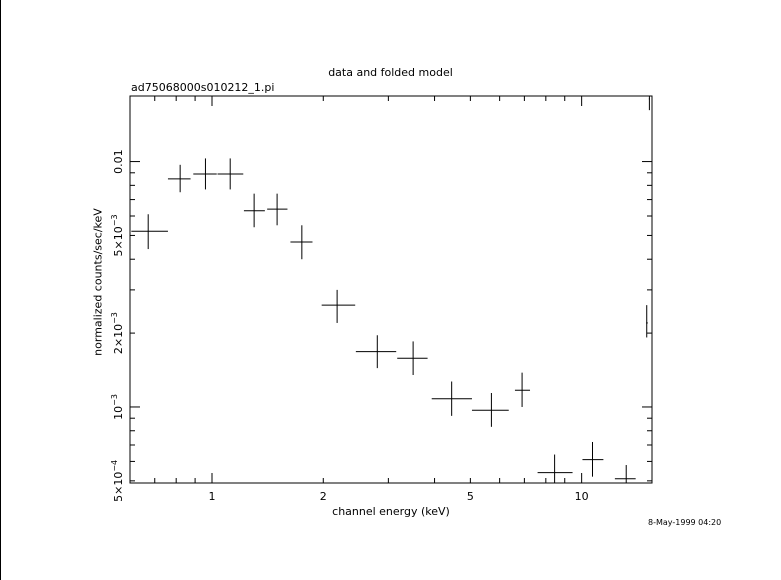 The width and height of the screenshot is (781, 580). I want to click on x-axis-label: channel energy (keV), so click(391, 511).